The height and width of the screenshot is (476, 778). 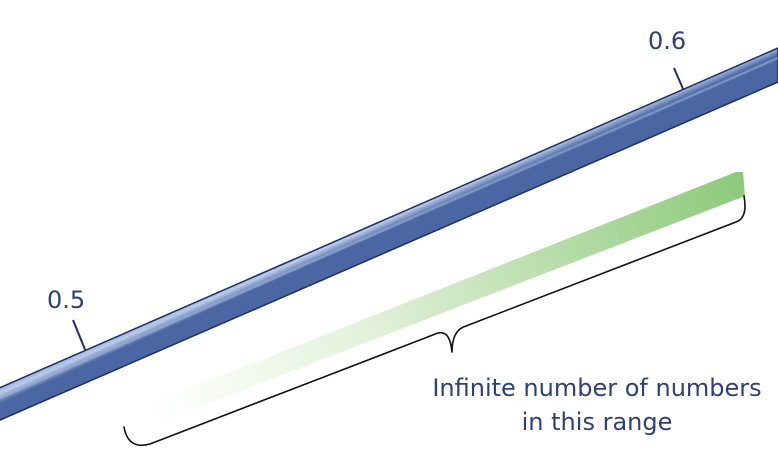 What do you see at coordinates (597, 422) in the screenshot?
I see `range-caption-line-2: in this range` at bounding box center [597, 422].